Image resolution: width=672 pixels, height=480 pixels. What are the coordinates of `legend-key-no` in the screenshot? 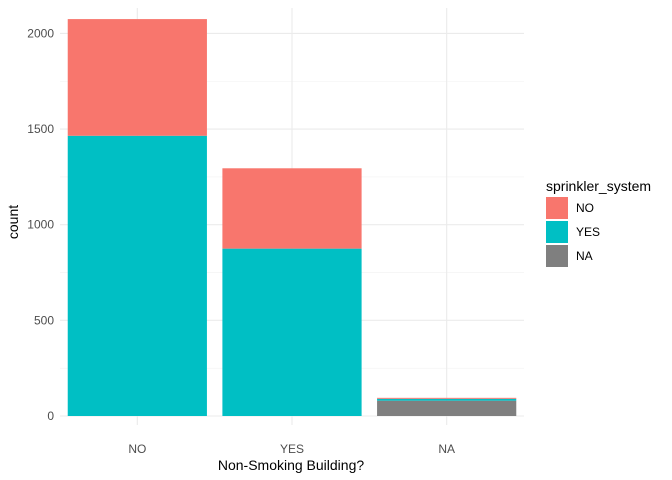 It's located at (557, 208).